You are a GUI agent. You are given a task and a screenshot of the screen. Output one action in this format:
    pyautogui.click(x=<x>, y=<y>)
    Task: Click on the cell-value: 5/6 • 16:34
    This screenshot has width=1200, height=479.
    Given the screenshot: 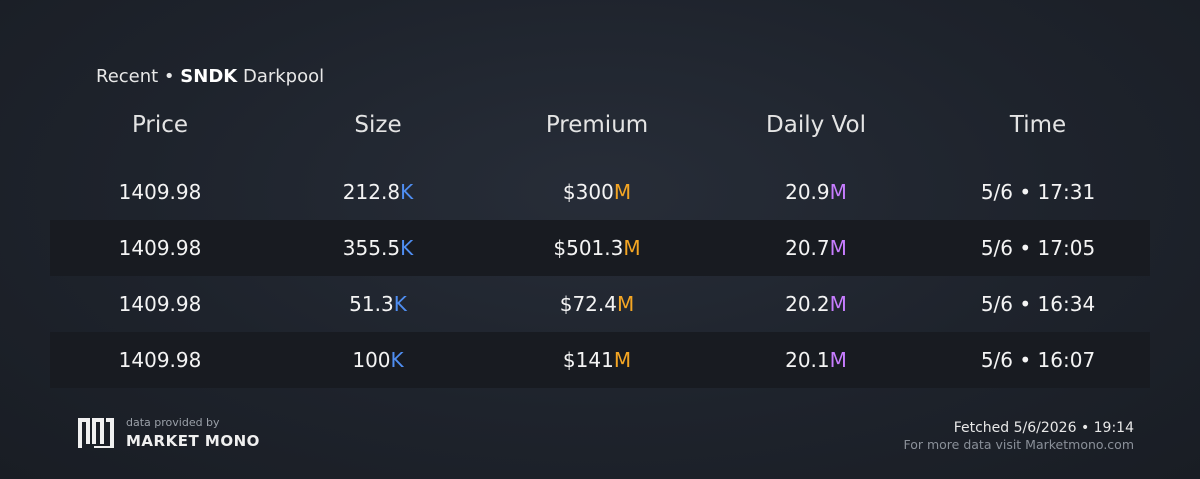 What is the action you would take?
    pyautogui.click(x=1038, y=304)
    